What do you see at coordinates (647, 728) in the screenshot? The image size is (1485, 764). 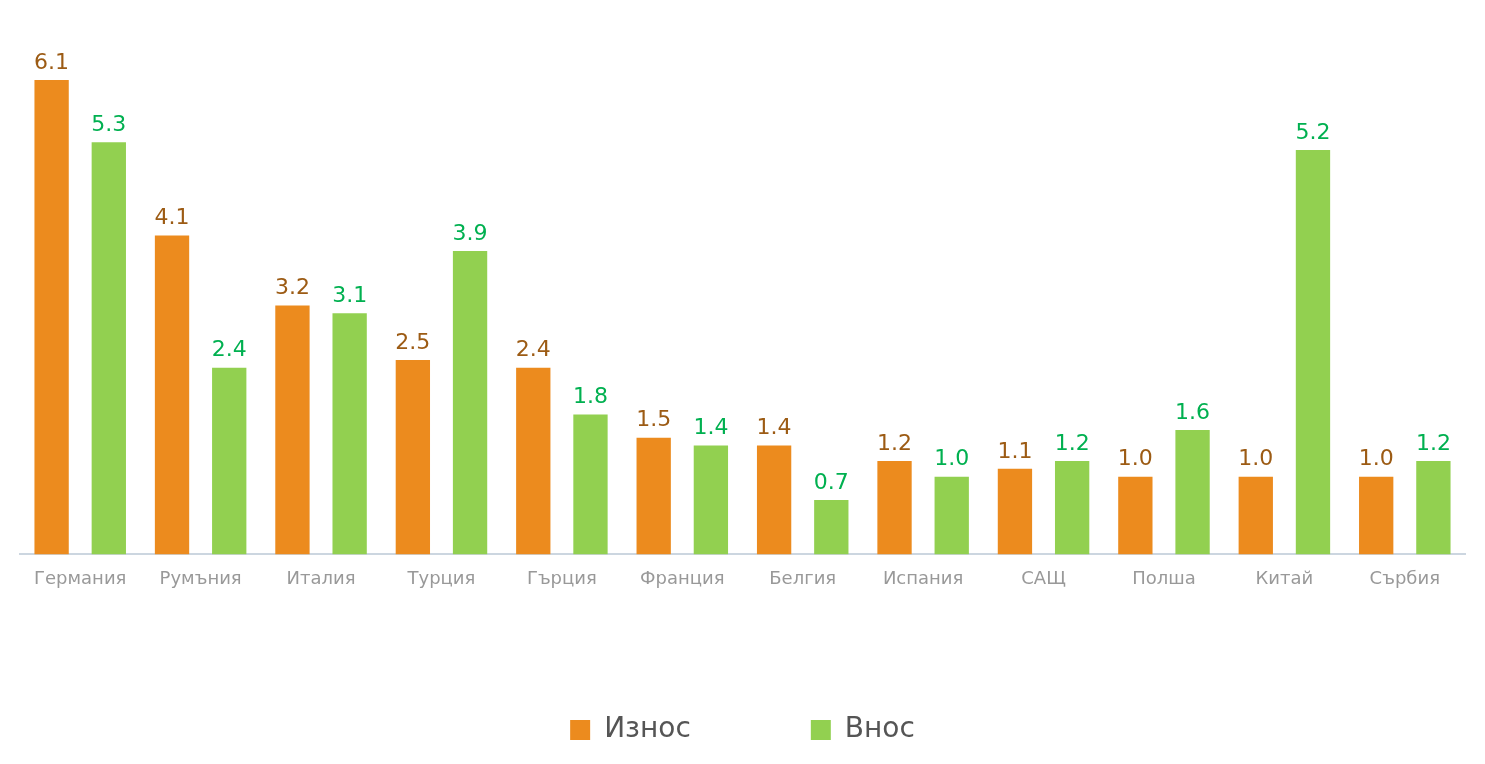 I see `legend-label: Износ` at bounding box center [647, 728].